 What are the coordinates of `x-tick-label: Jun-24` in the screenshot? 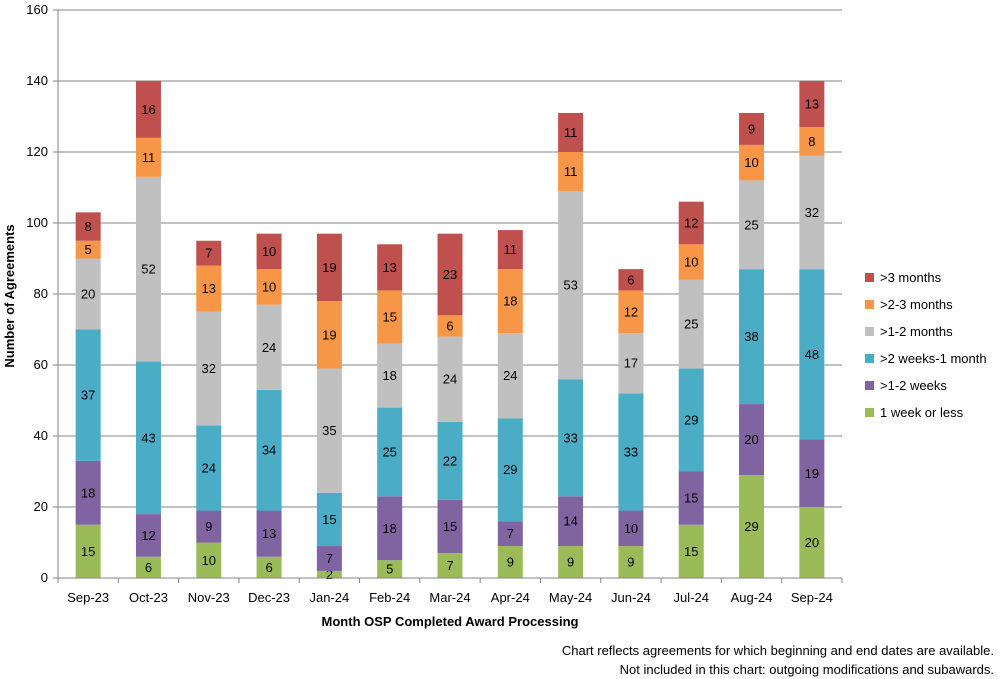 It's located at (631, 597).